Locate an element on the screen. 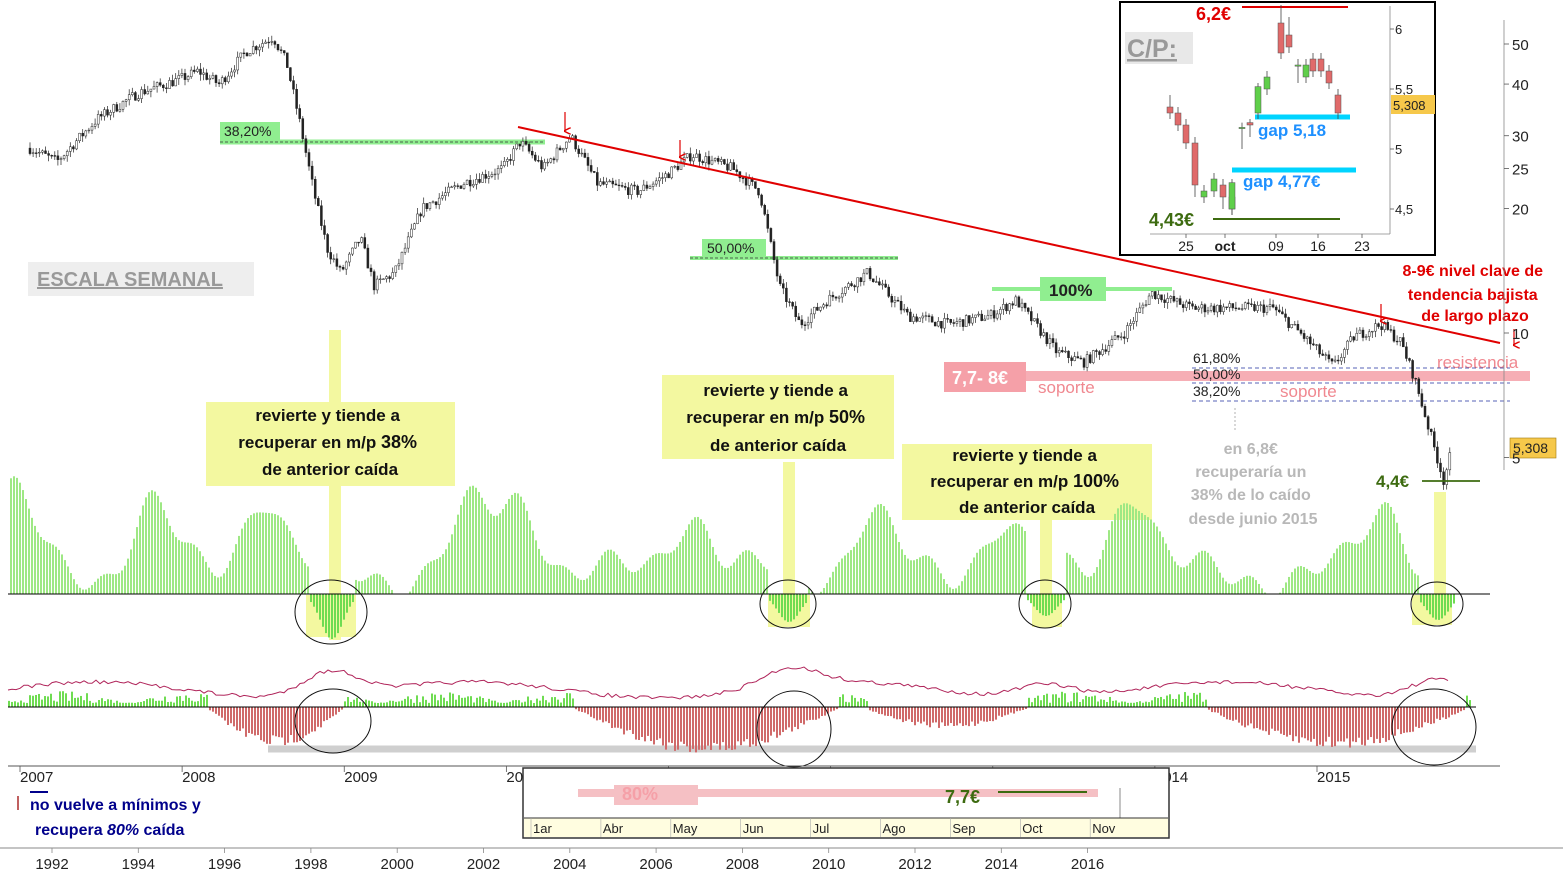 This screenshot has height=881, width=1563. weekly-x-label: 2007 is located at coordinates (36, 777).